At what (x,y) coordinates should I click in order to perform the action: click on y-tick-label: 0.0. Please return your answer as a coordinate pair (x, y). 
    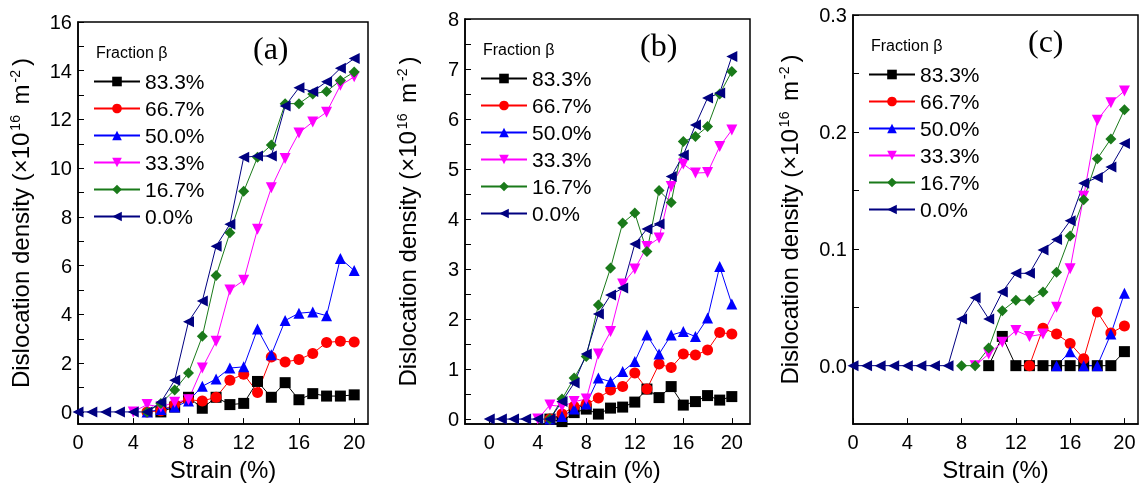
    Looking at the image, I should click on (833, 365).